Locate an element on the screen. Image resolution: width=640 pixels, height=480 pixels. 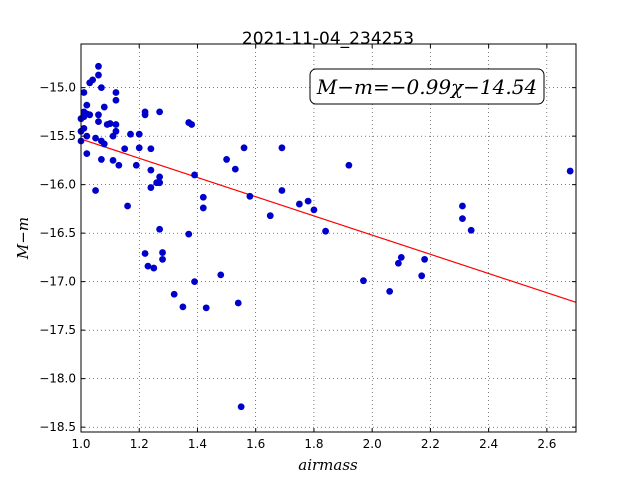
y-tick-label: −17.5 is located at coordinates (57, 330).